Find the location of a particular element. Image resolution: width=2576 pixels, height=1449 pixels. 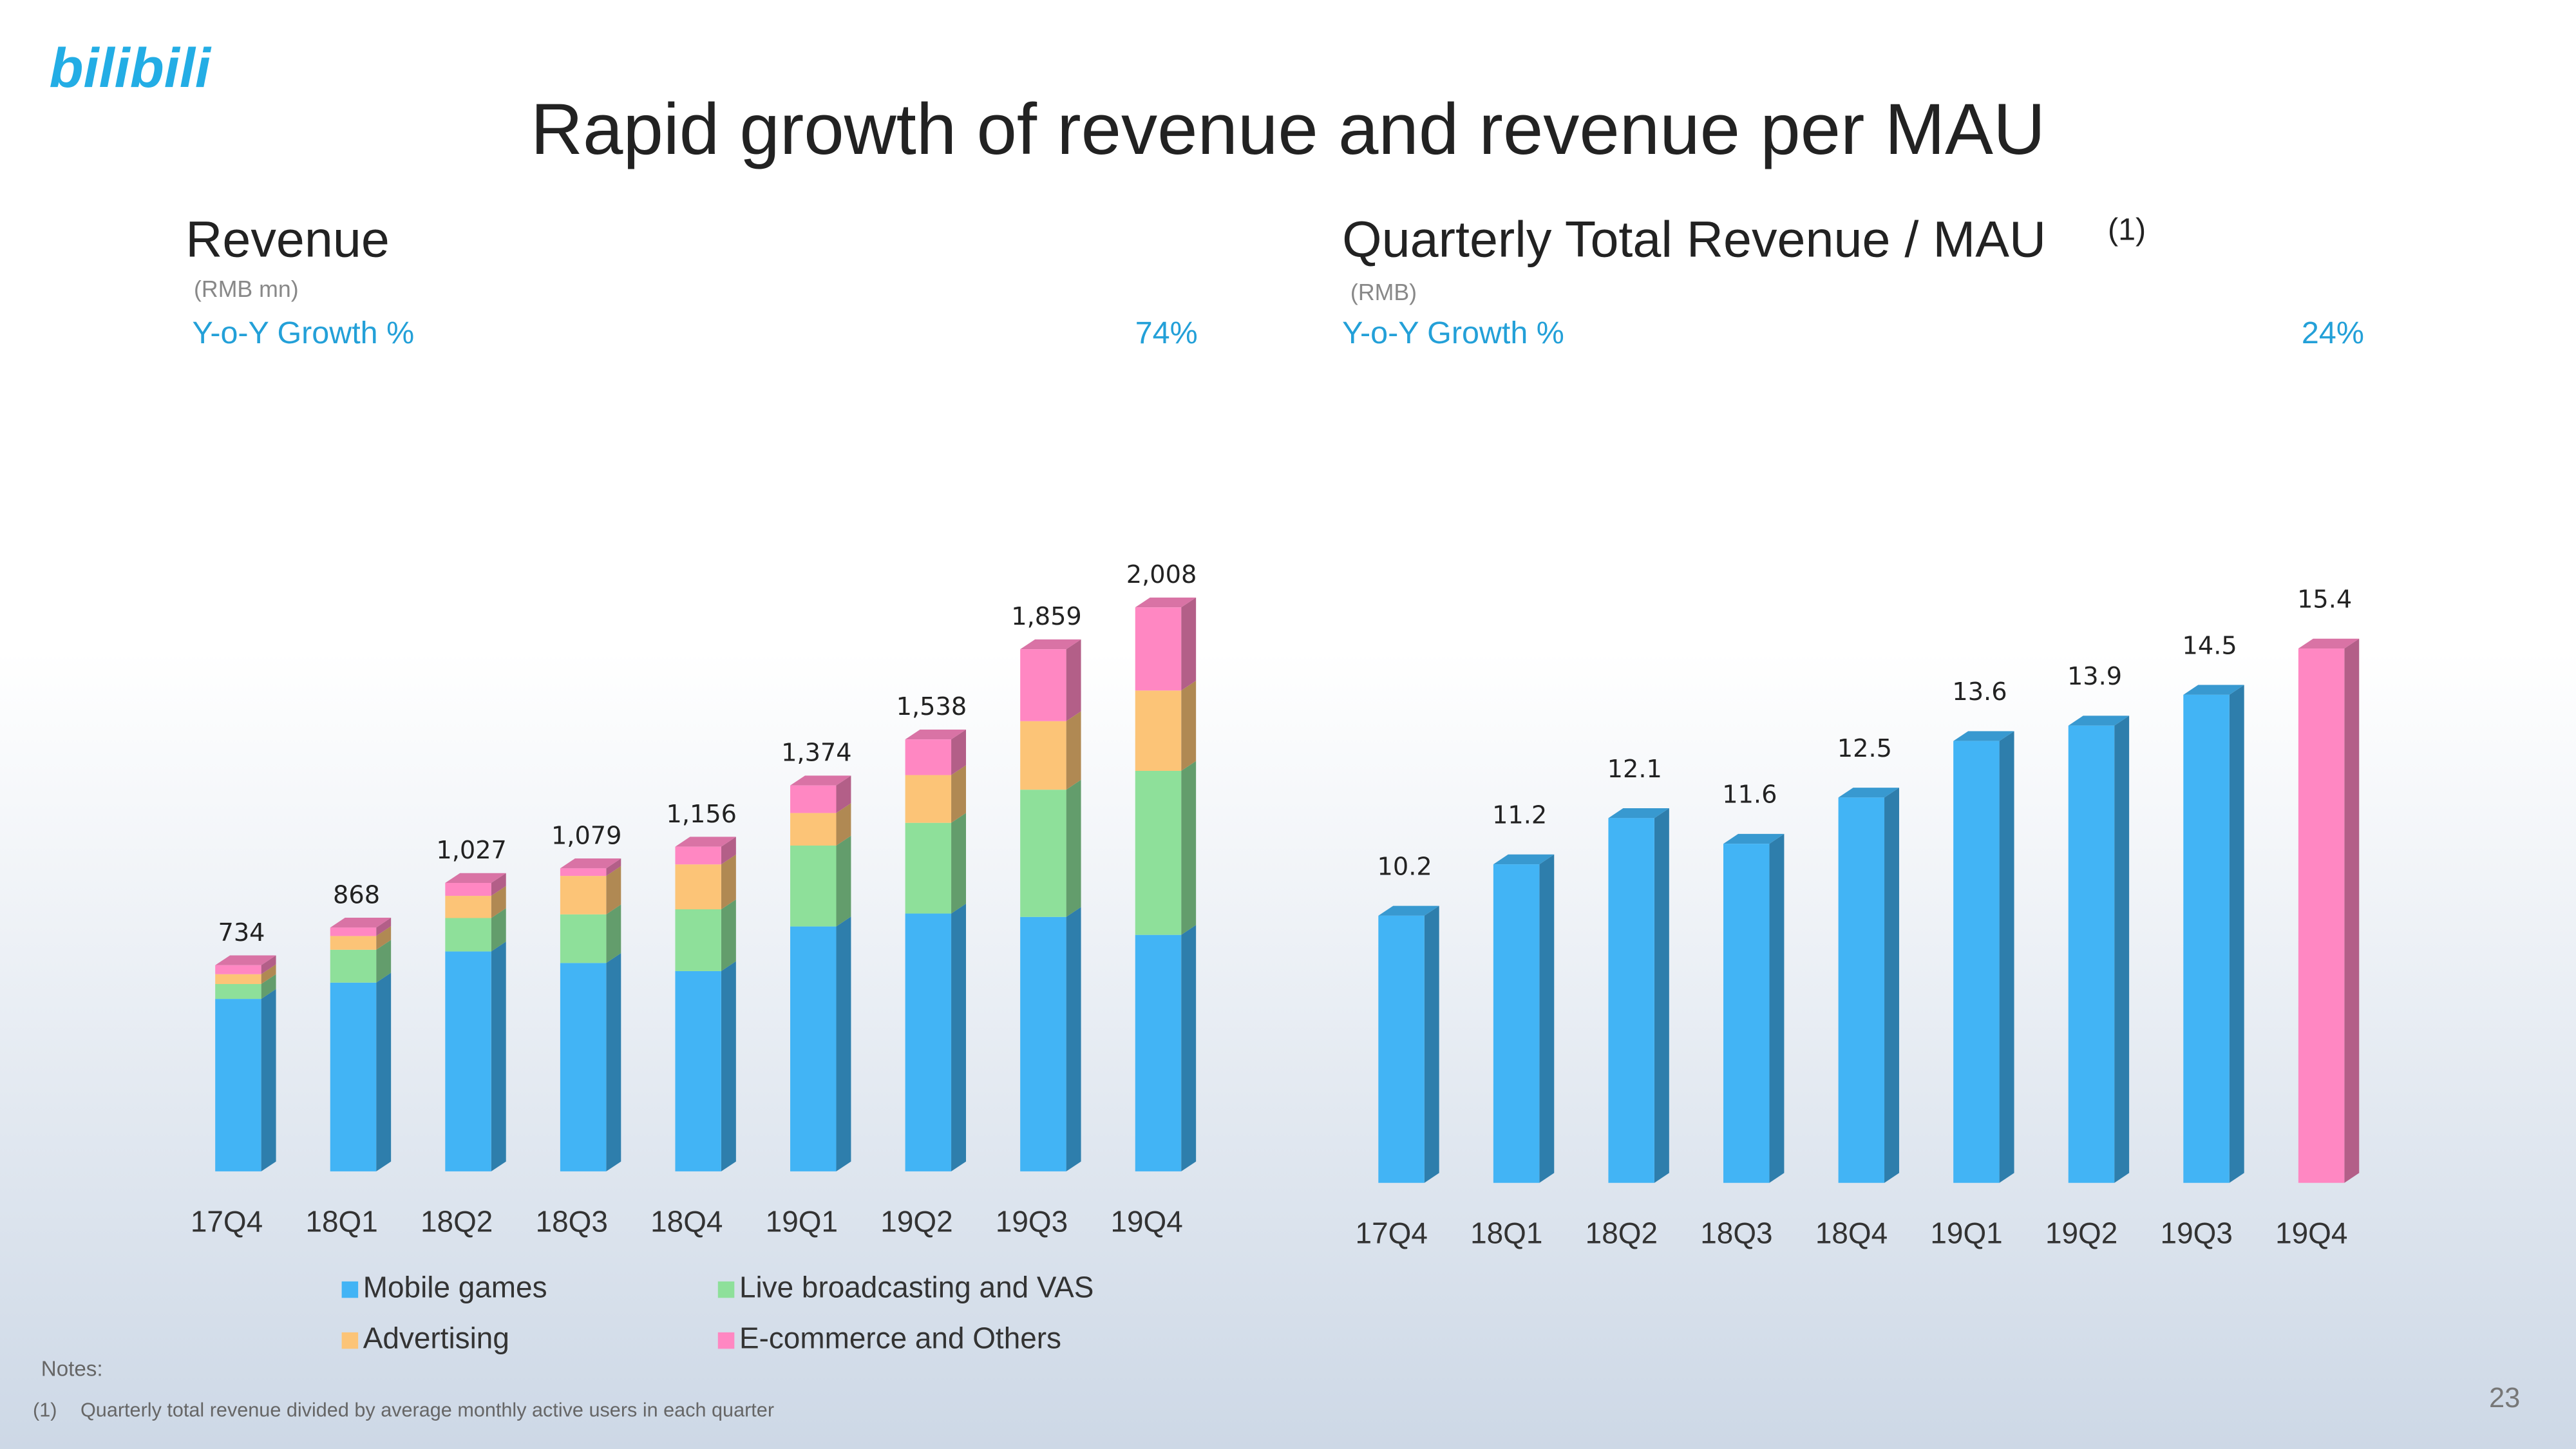

title-note: (1) is located at coordinates (2127, 230).